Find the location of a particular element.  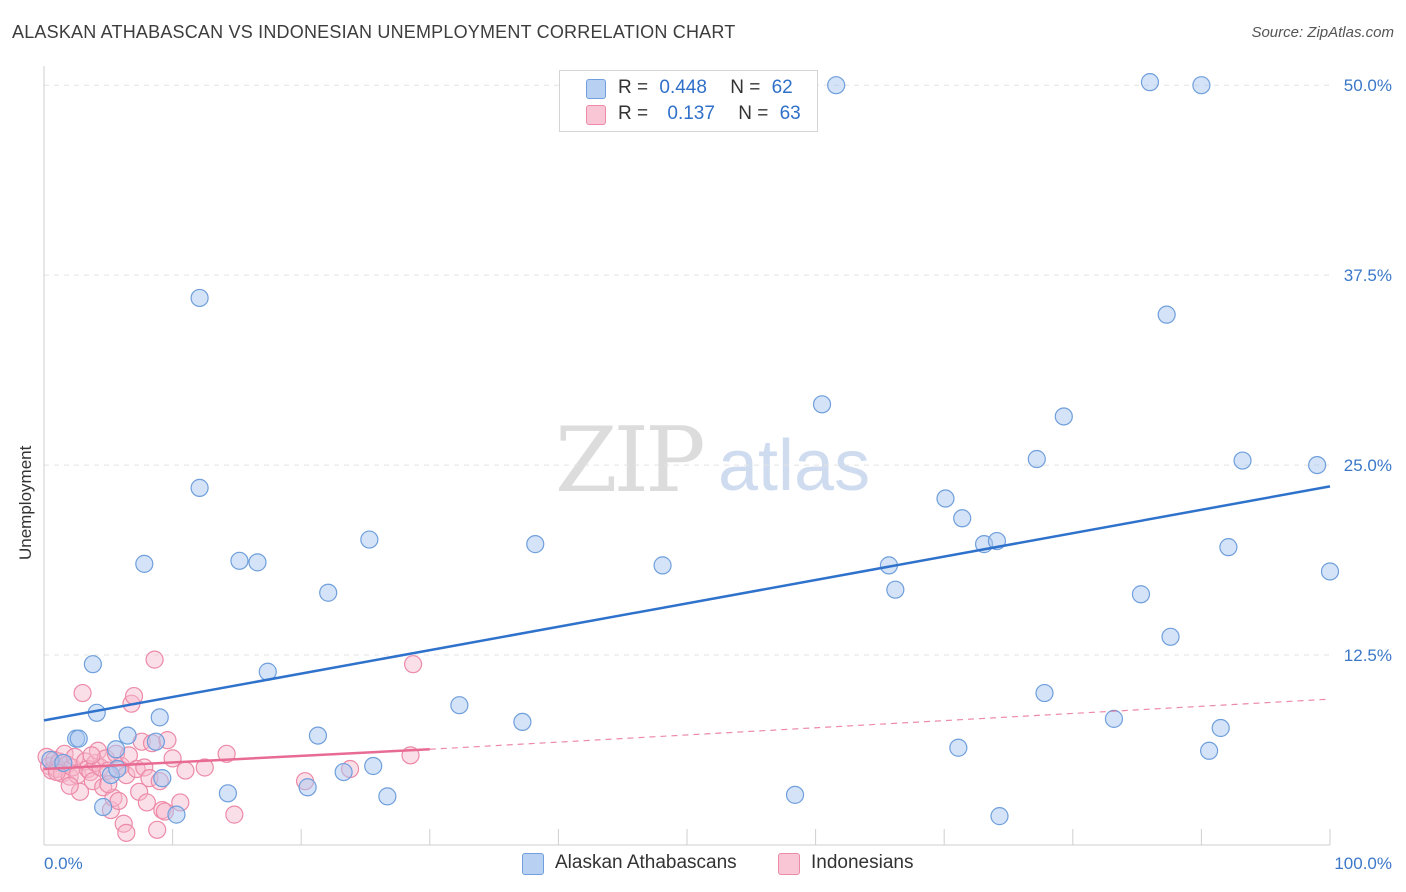

legend-swatch-blue is located at coordinates (596, 89).